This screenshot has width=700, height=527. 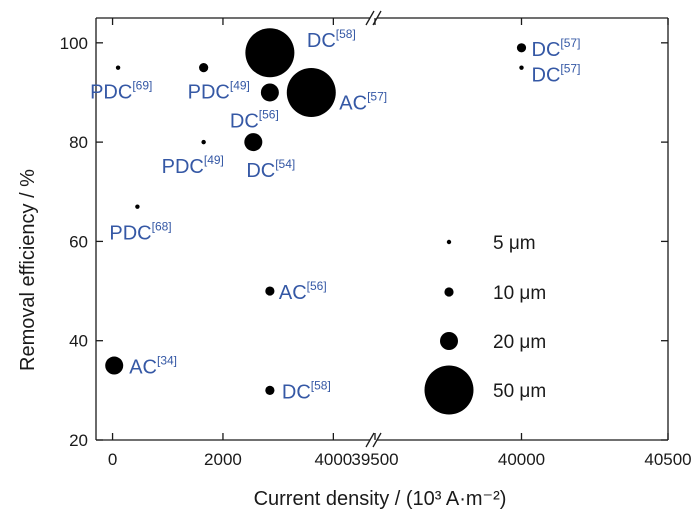 What do you see at coordinates (285, 164) in the screenshot?
I see `reference-superscript: [54]` at bounding box center [285, 164].